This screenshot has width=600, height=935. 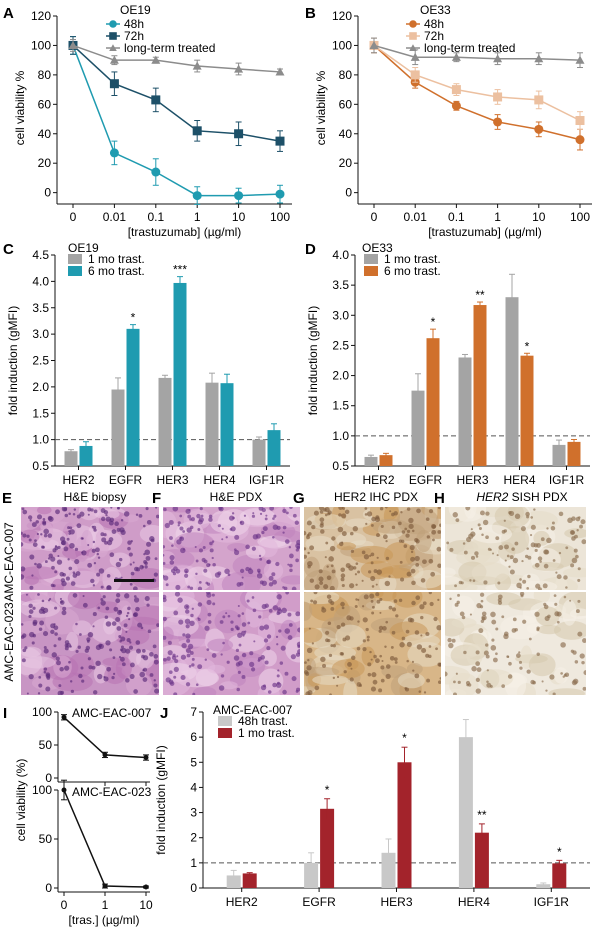 I want to click on x-tick-label: HER4, so click(x=474, y=902).